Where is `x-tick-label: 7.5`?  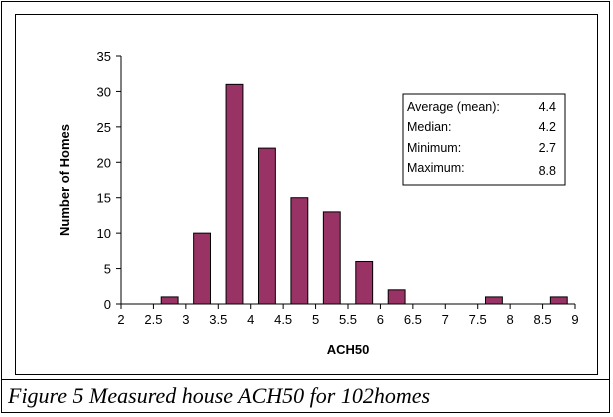 x-tick-label: 7.5 is located at coordinates (478, 319).